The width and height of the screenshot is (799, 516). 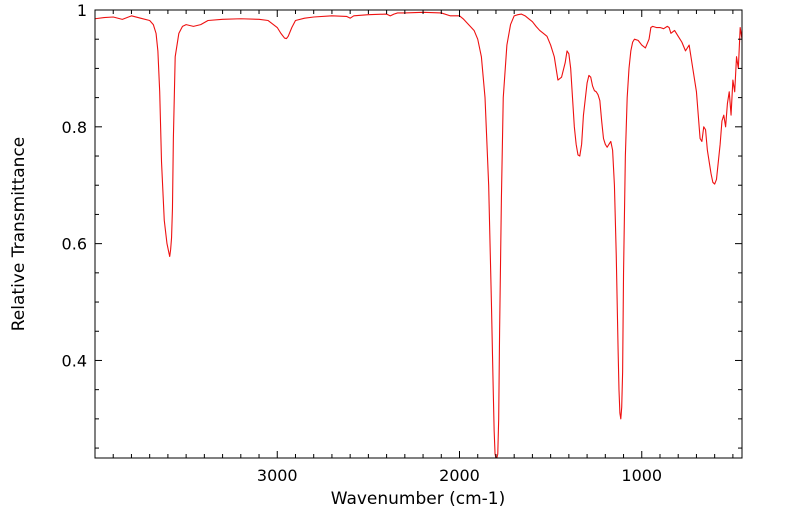 What do you see at coordinates (74, 244) in the screenshot?
I see `y-tick-label: 0.6` at bounding box center [74, 244].